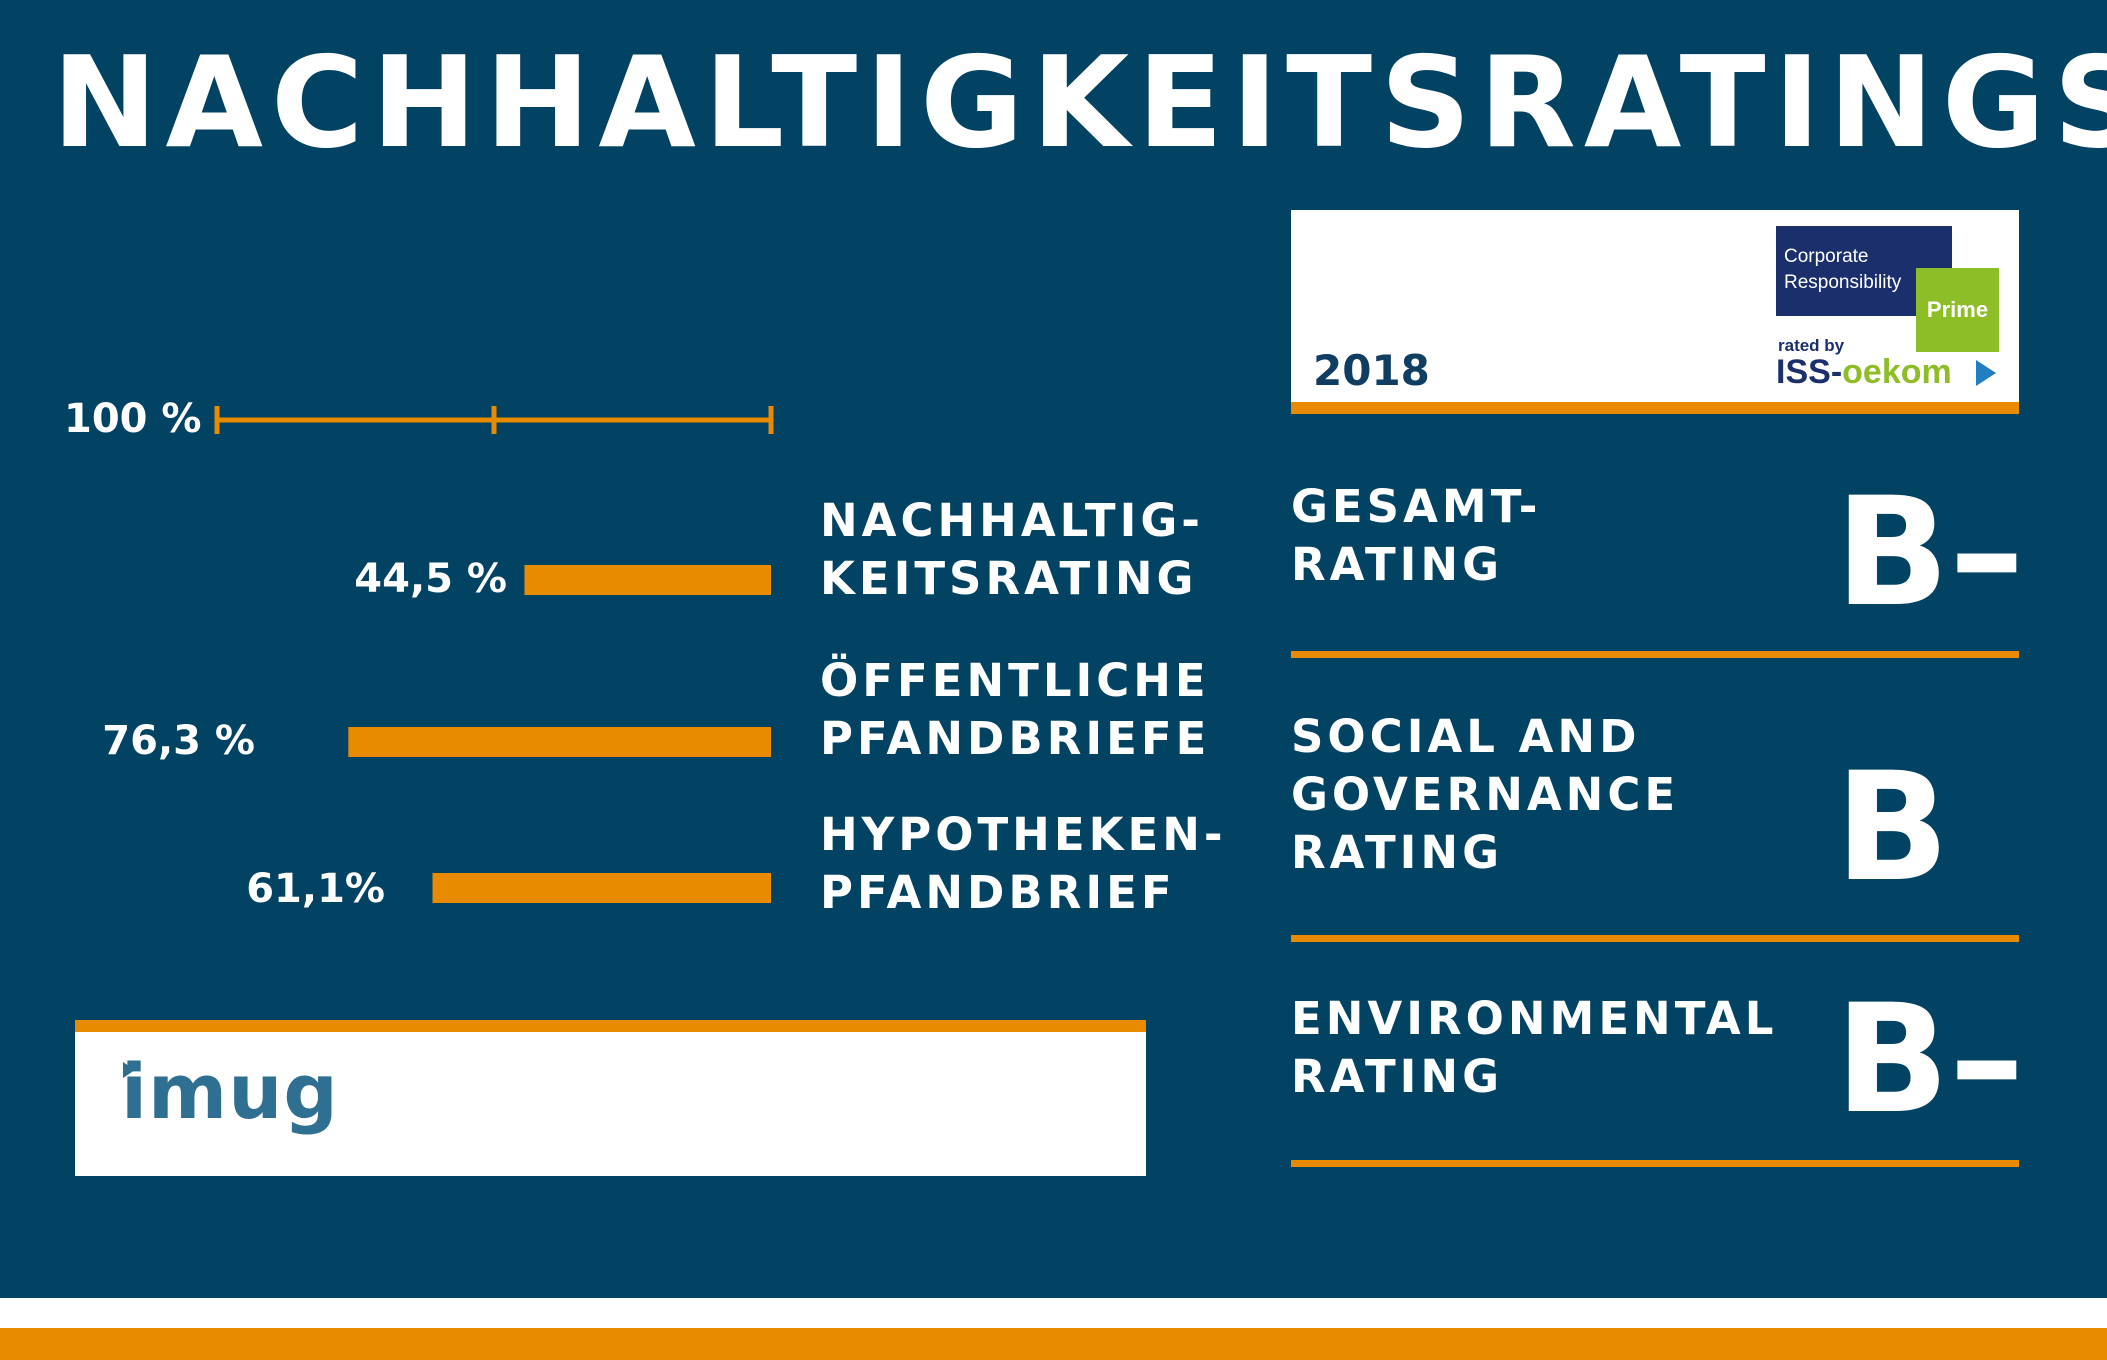  I want to click on badge-prime: Prime, so click(1957, 310).